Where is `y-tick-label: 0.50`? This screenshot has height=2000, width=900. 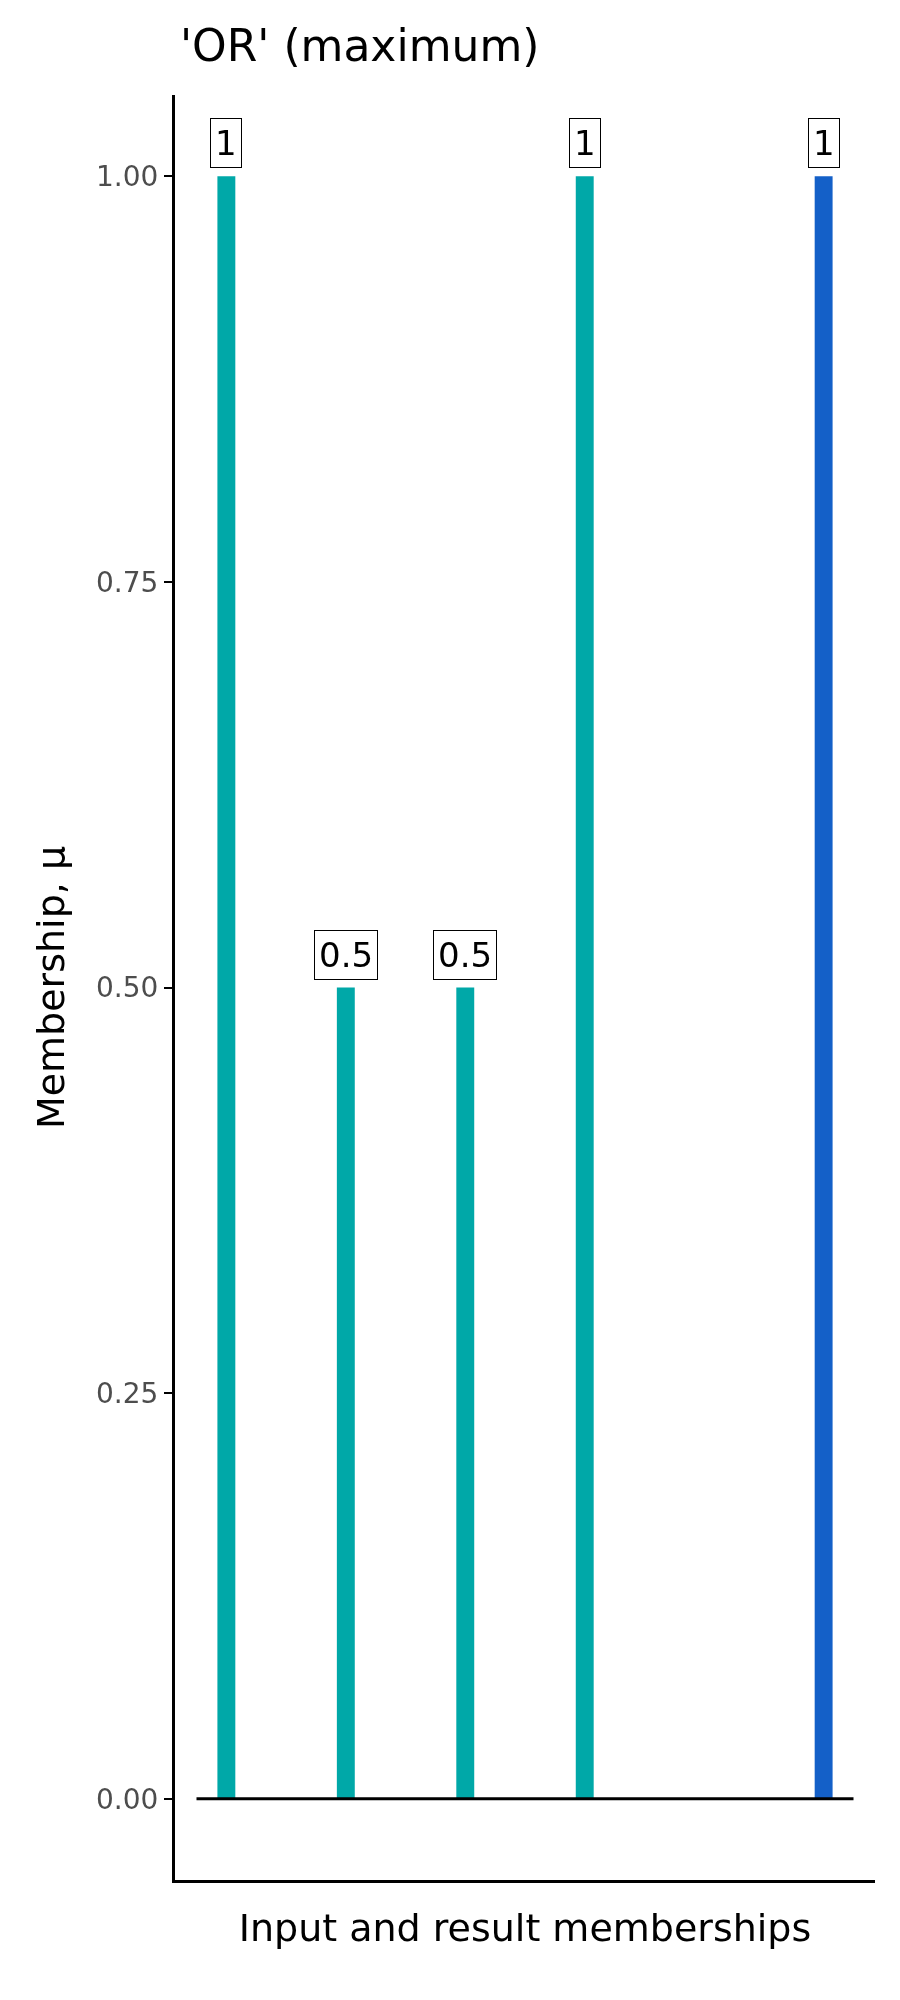 y-tick-label: 0.50 is located at coordinates (127, 988).